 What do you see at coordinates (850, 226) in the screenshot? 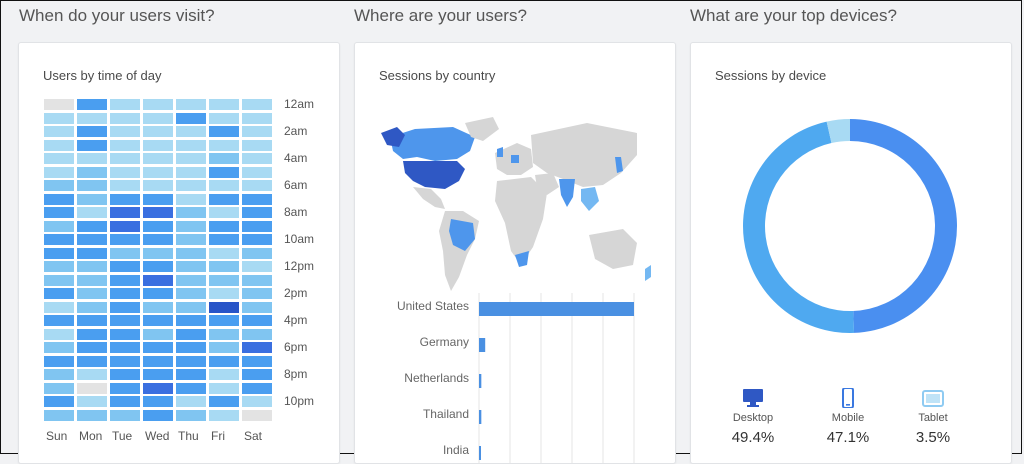
I see `device-donut-chart` at bounding box center [850, 226].